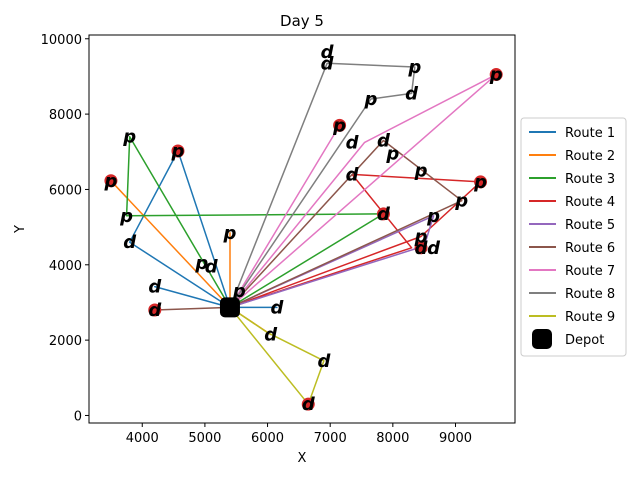  I want to click on node-label-7: d, so click(155, 310).